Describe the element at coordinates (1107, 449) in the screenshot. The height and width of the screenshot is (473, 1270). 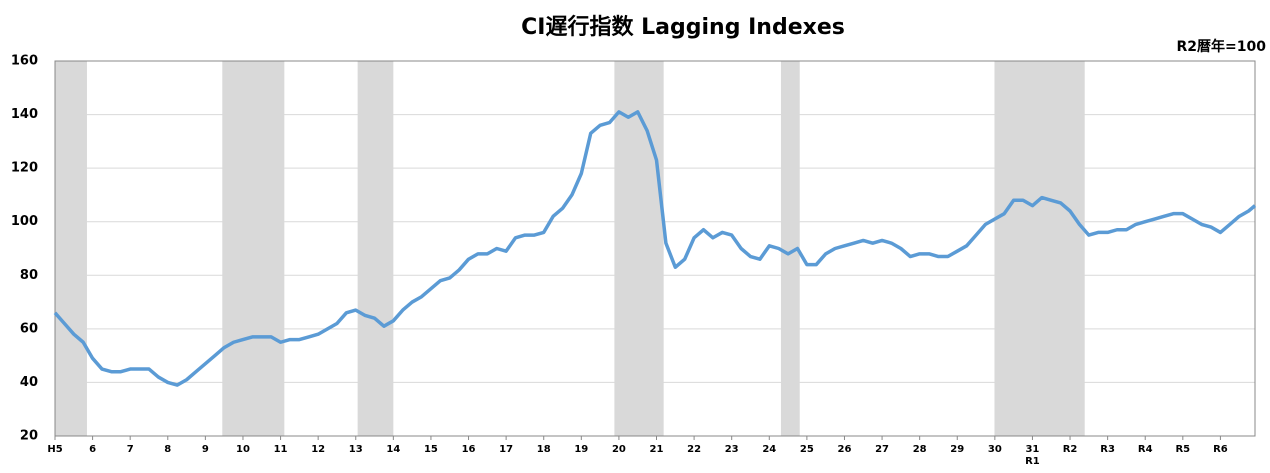
I see `x-tick-label: R3` at that location.